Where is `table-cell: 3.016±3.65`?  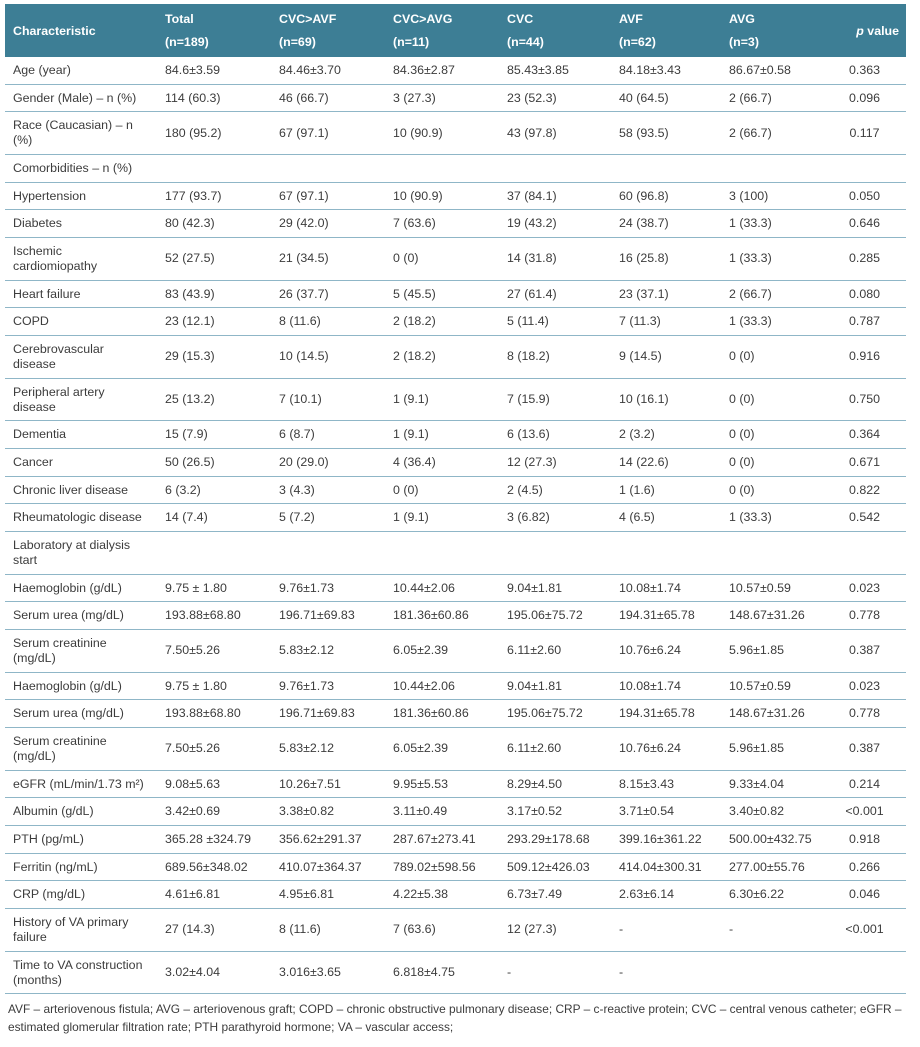
table-cell: 3.016±3.65 is located at coordinates (328, 973).